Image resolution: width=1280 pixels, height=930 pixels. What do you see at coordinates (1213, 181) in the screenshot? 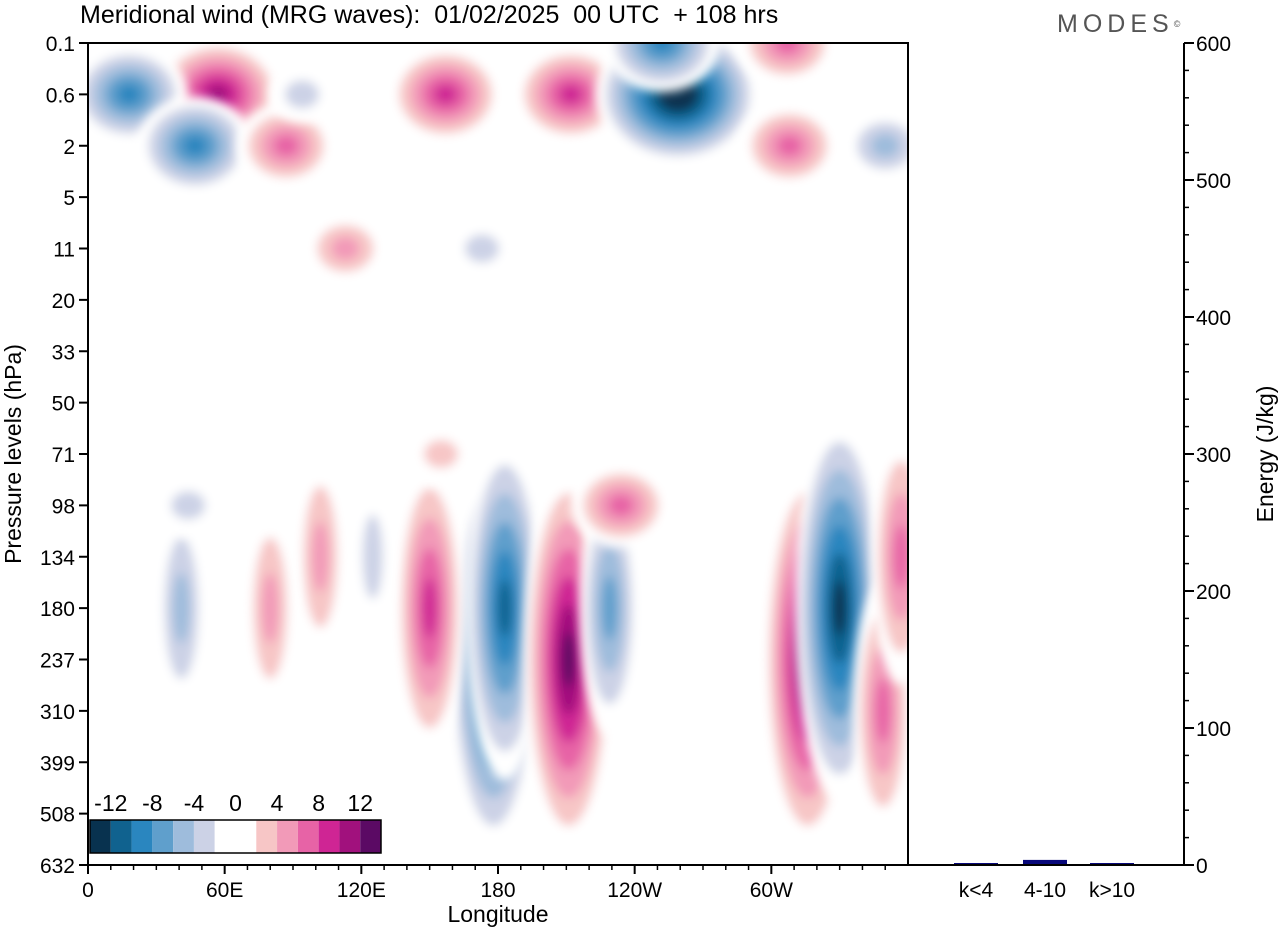
I see `energy-tick-label: 500` at bounding box center [1213, 181].